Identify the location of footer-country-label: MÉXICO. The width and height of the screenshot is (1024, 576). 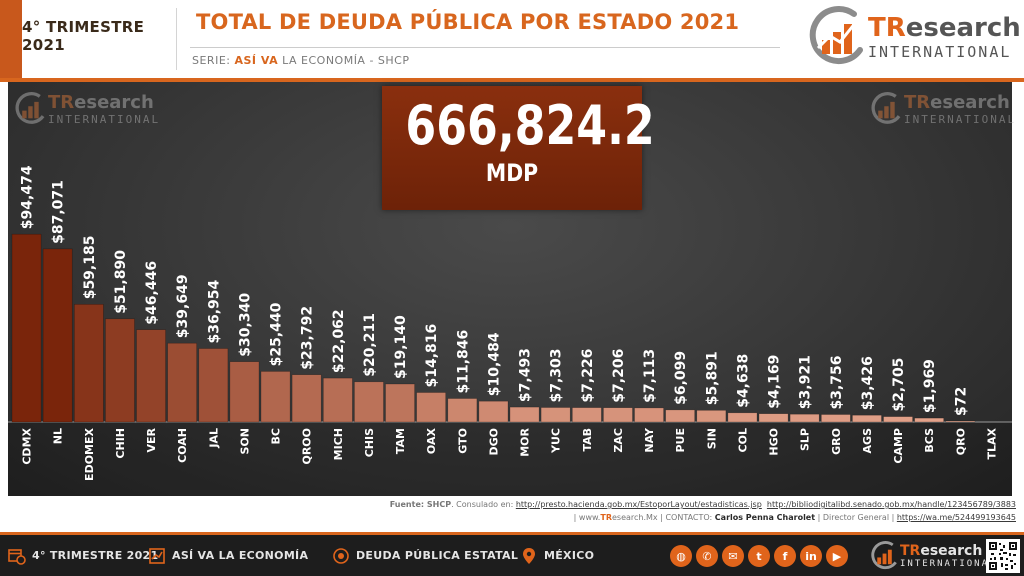
(569, 555).